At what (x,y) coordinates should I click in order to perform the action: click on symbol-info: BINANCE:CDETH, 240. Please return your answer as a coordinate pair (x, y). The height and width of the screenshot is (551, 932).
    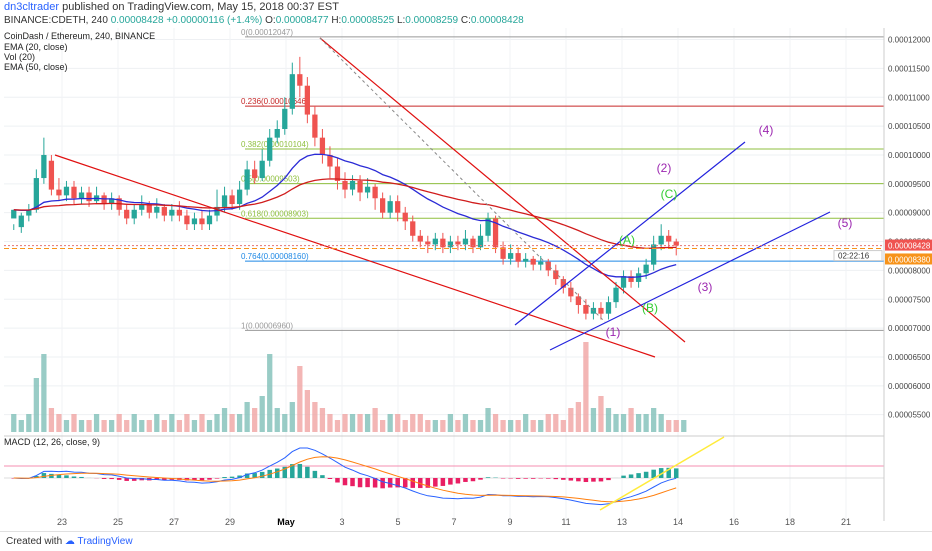
    Looking at the image, I should click on (56, 20).